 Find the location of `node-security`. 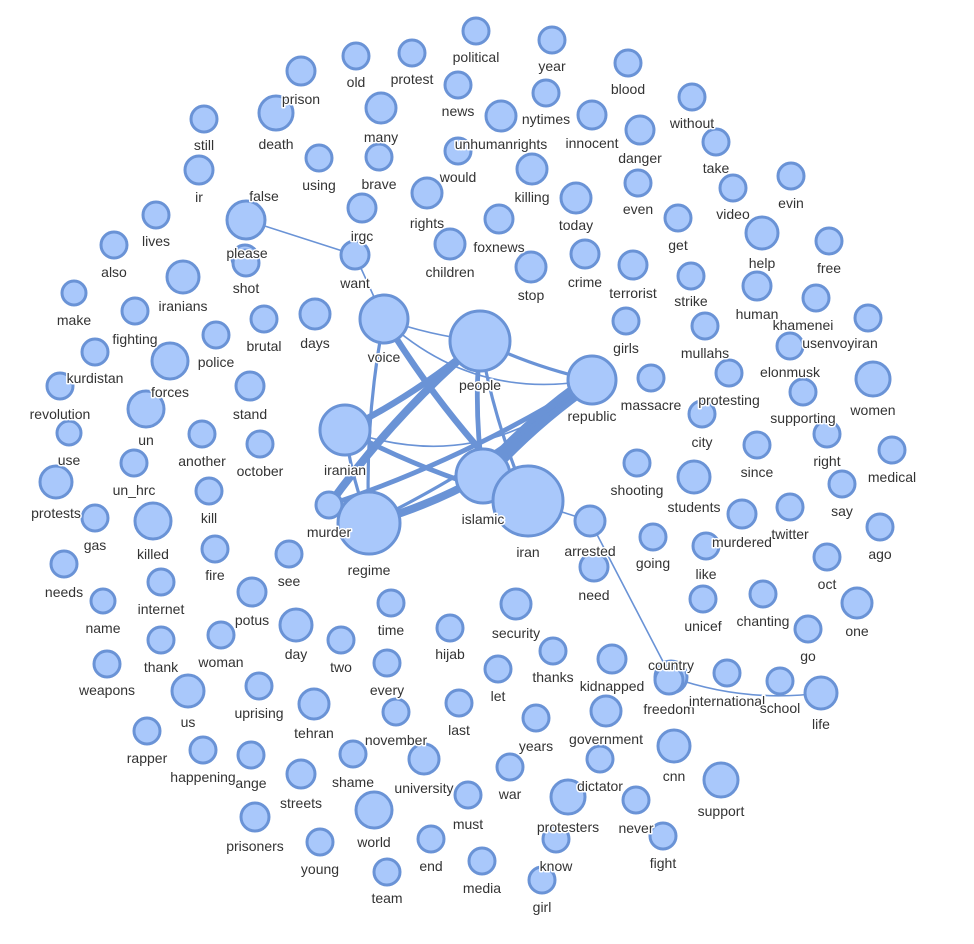

node-security is located at coordinates (516, 604).